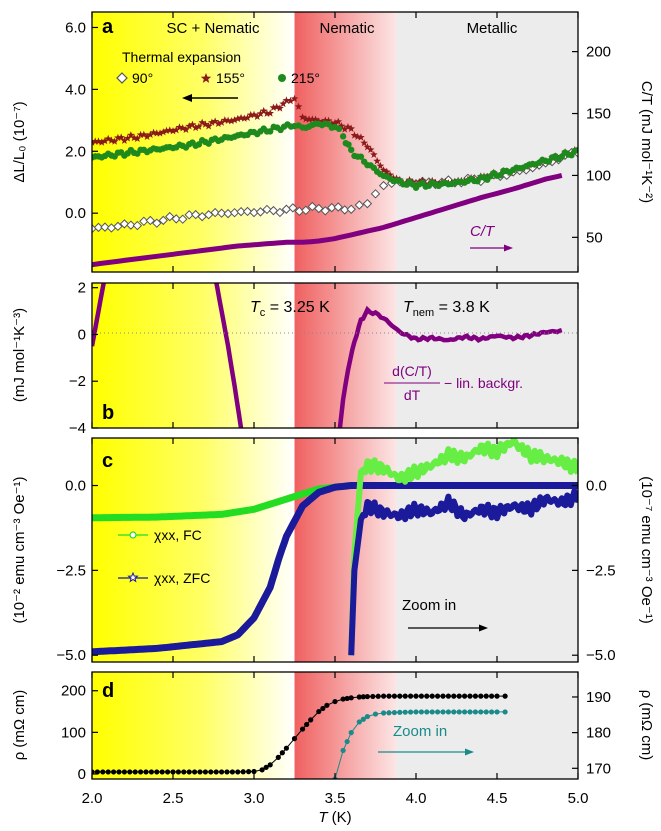  Describe the element at coordinates (492, 28) in the screenshot. I see `region-label-metallic: Metallic` at that location.